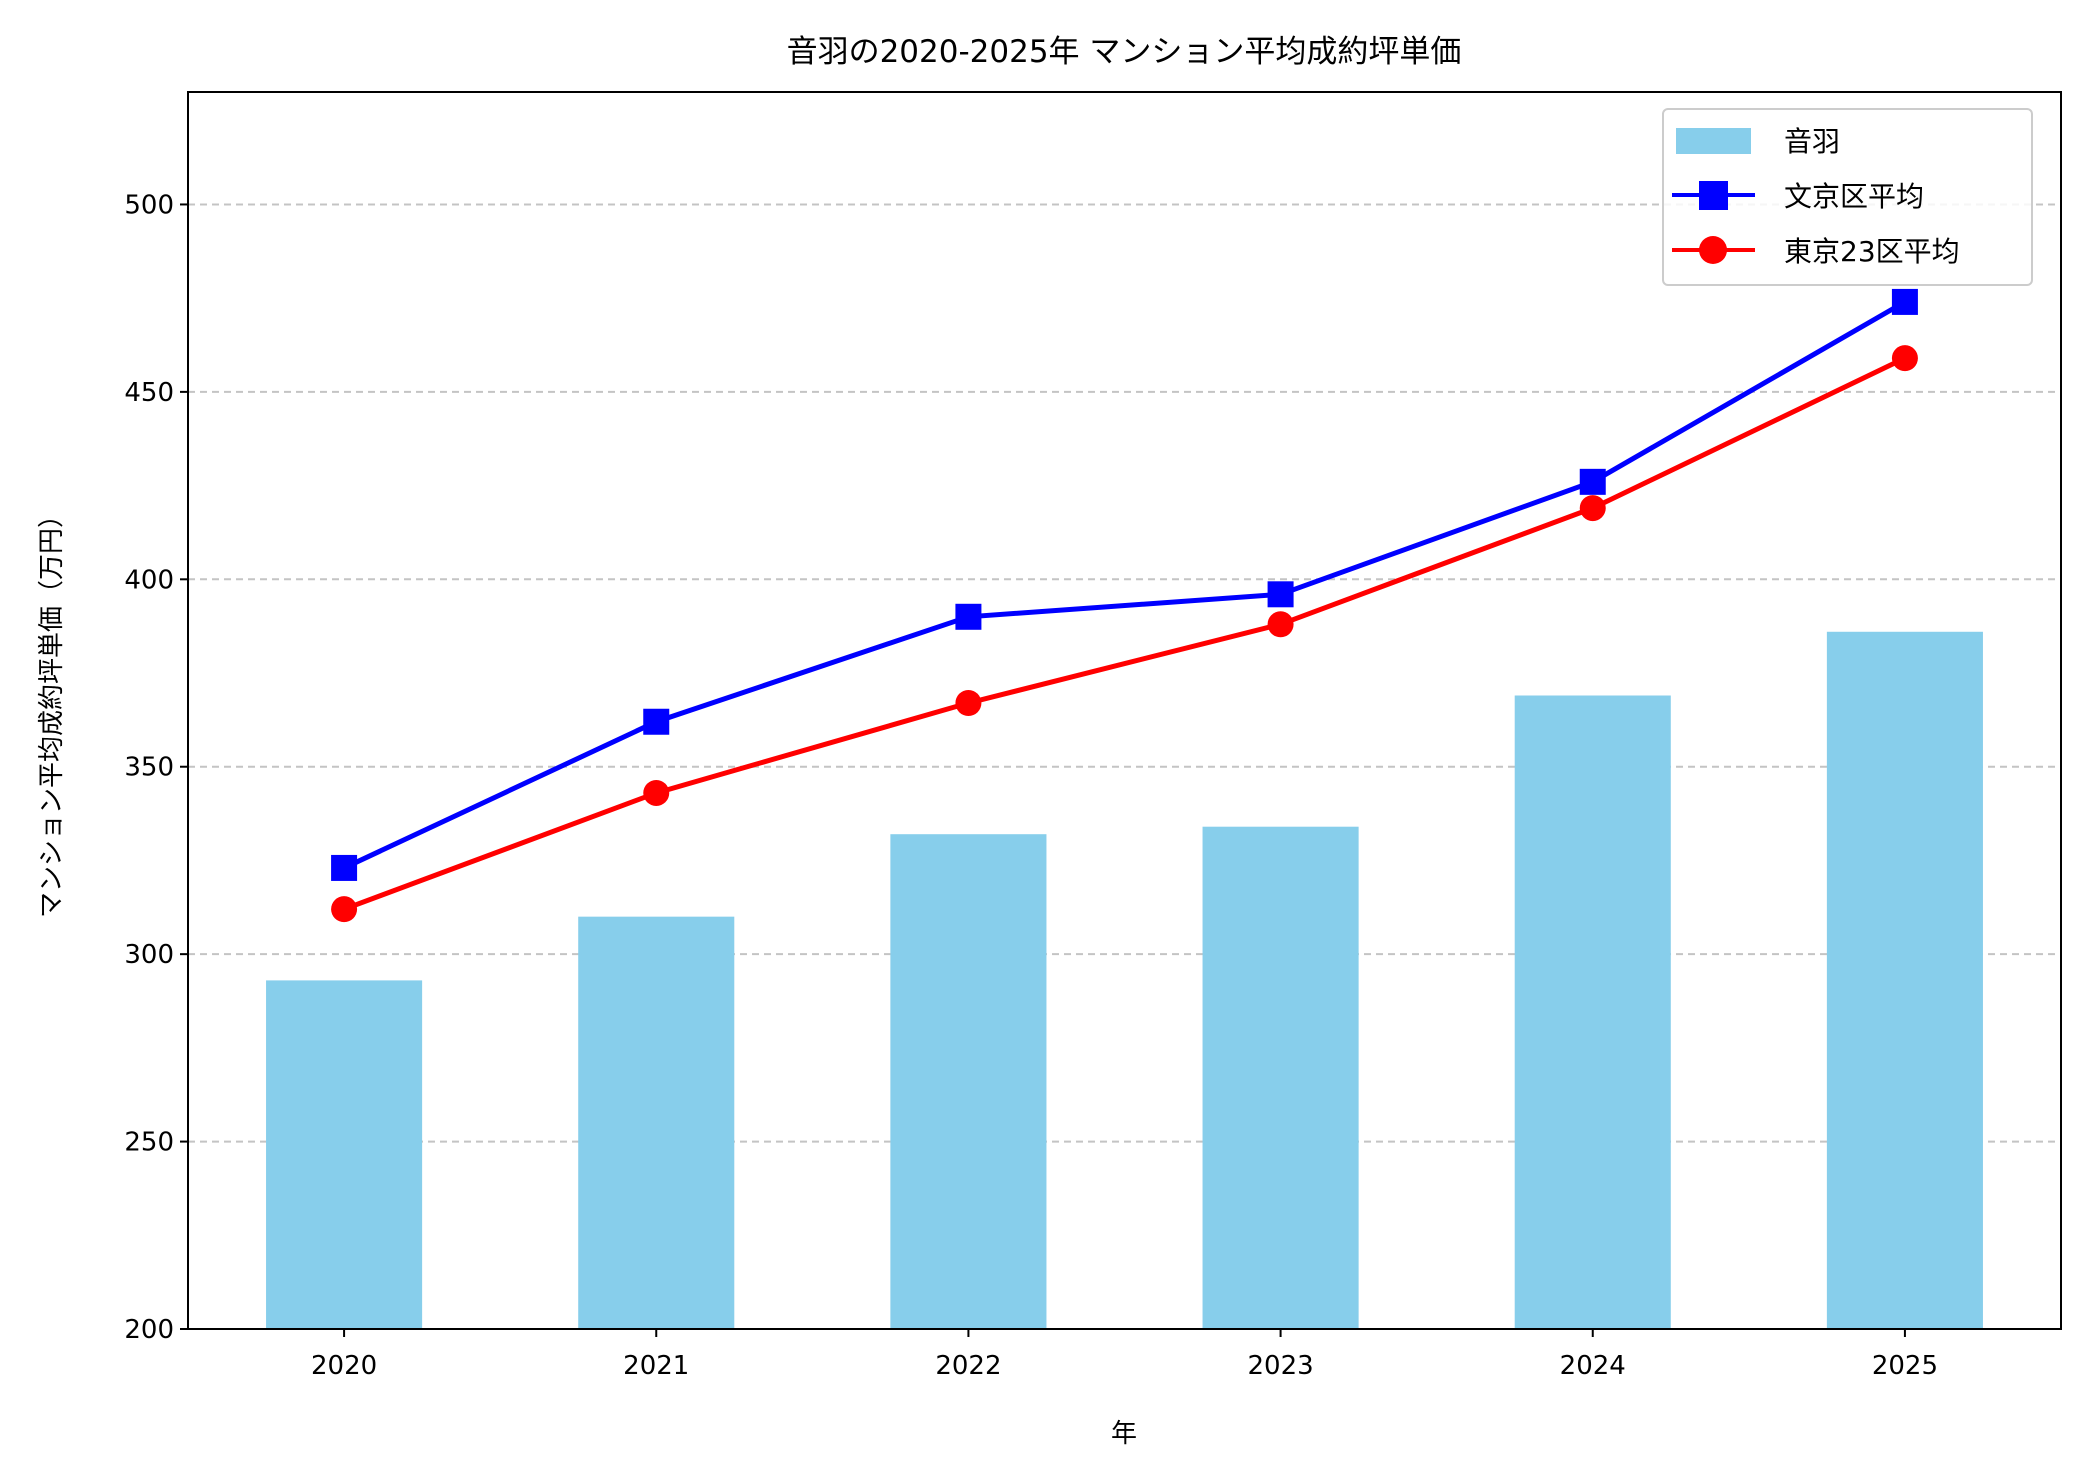 Image resolution: width=2079 pixels, height=1474 pixels. I want to click on y-ticks: 200 250 300 350 400 450 500, so click(156, 767).